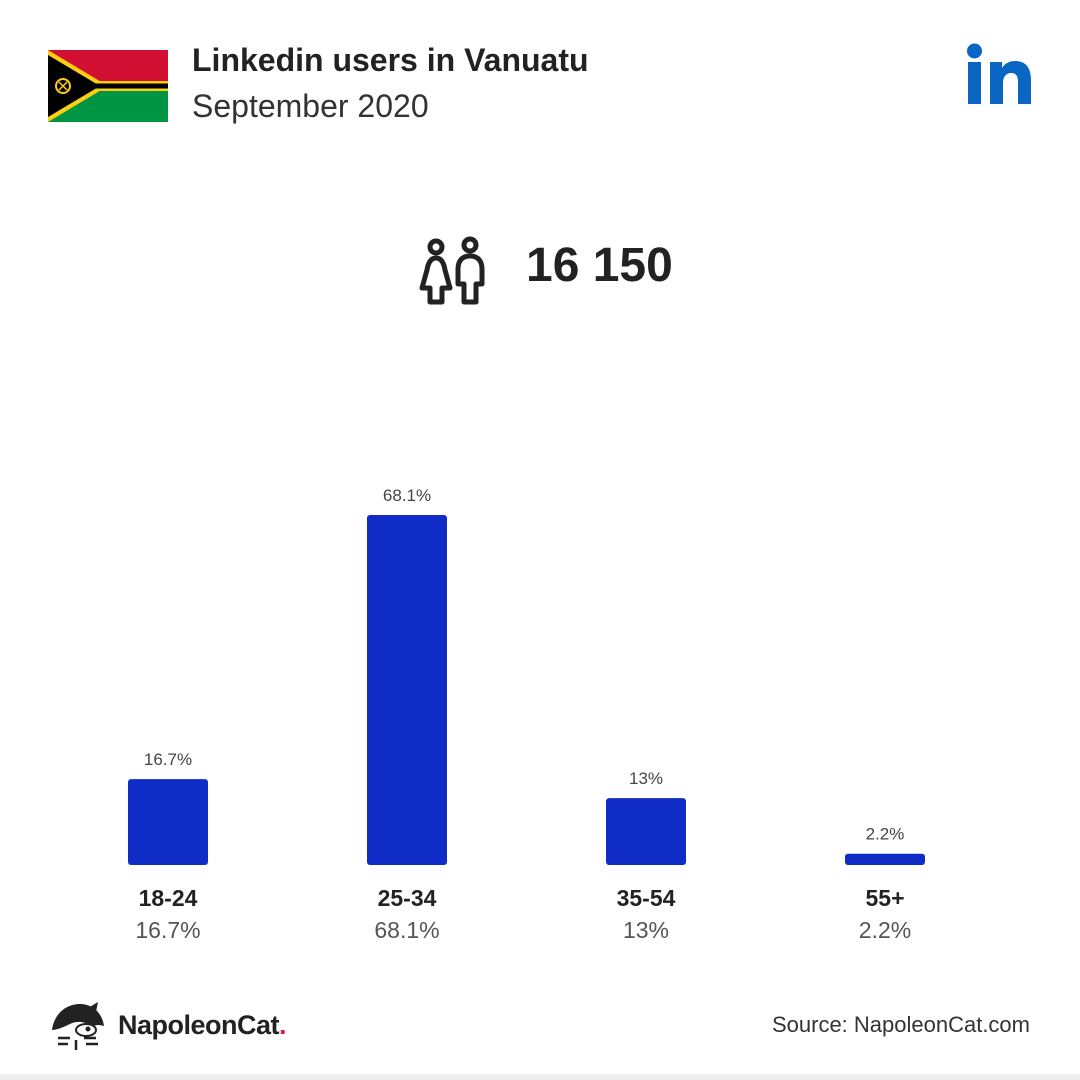 This screenshot has width=1080, height=1080. What do you see at coordinates (310, 106) in the screenshot?
I see `page-subtitle: September 2020` at bounding box center [310, 106].